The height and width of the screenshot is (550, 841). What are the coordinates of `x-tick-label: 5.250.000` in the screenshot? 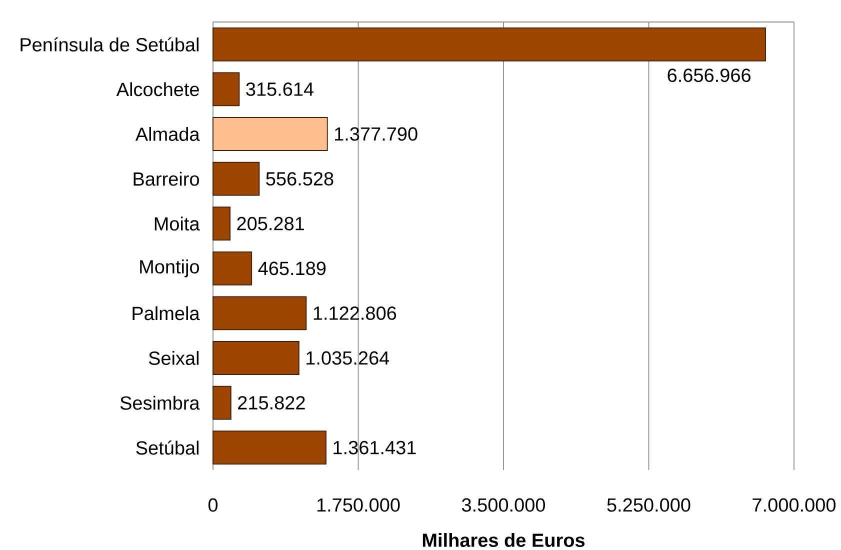 It's located at (648, 505).